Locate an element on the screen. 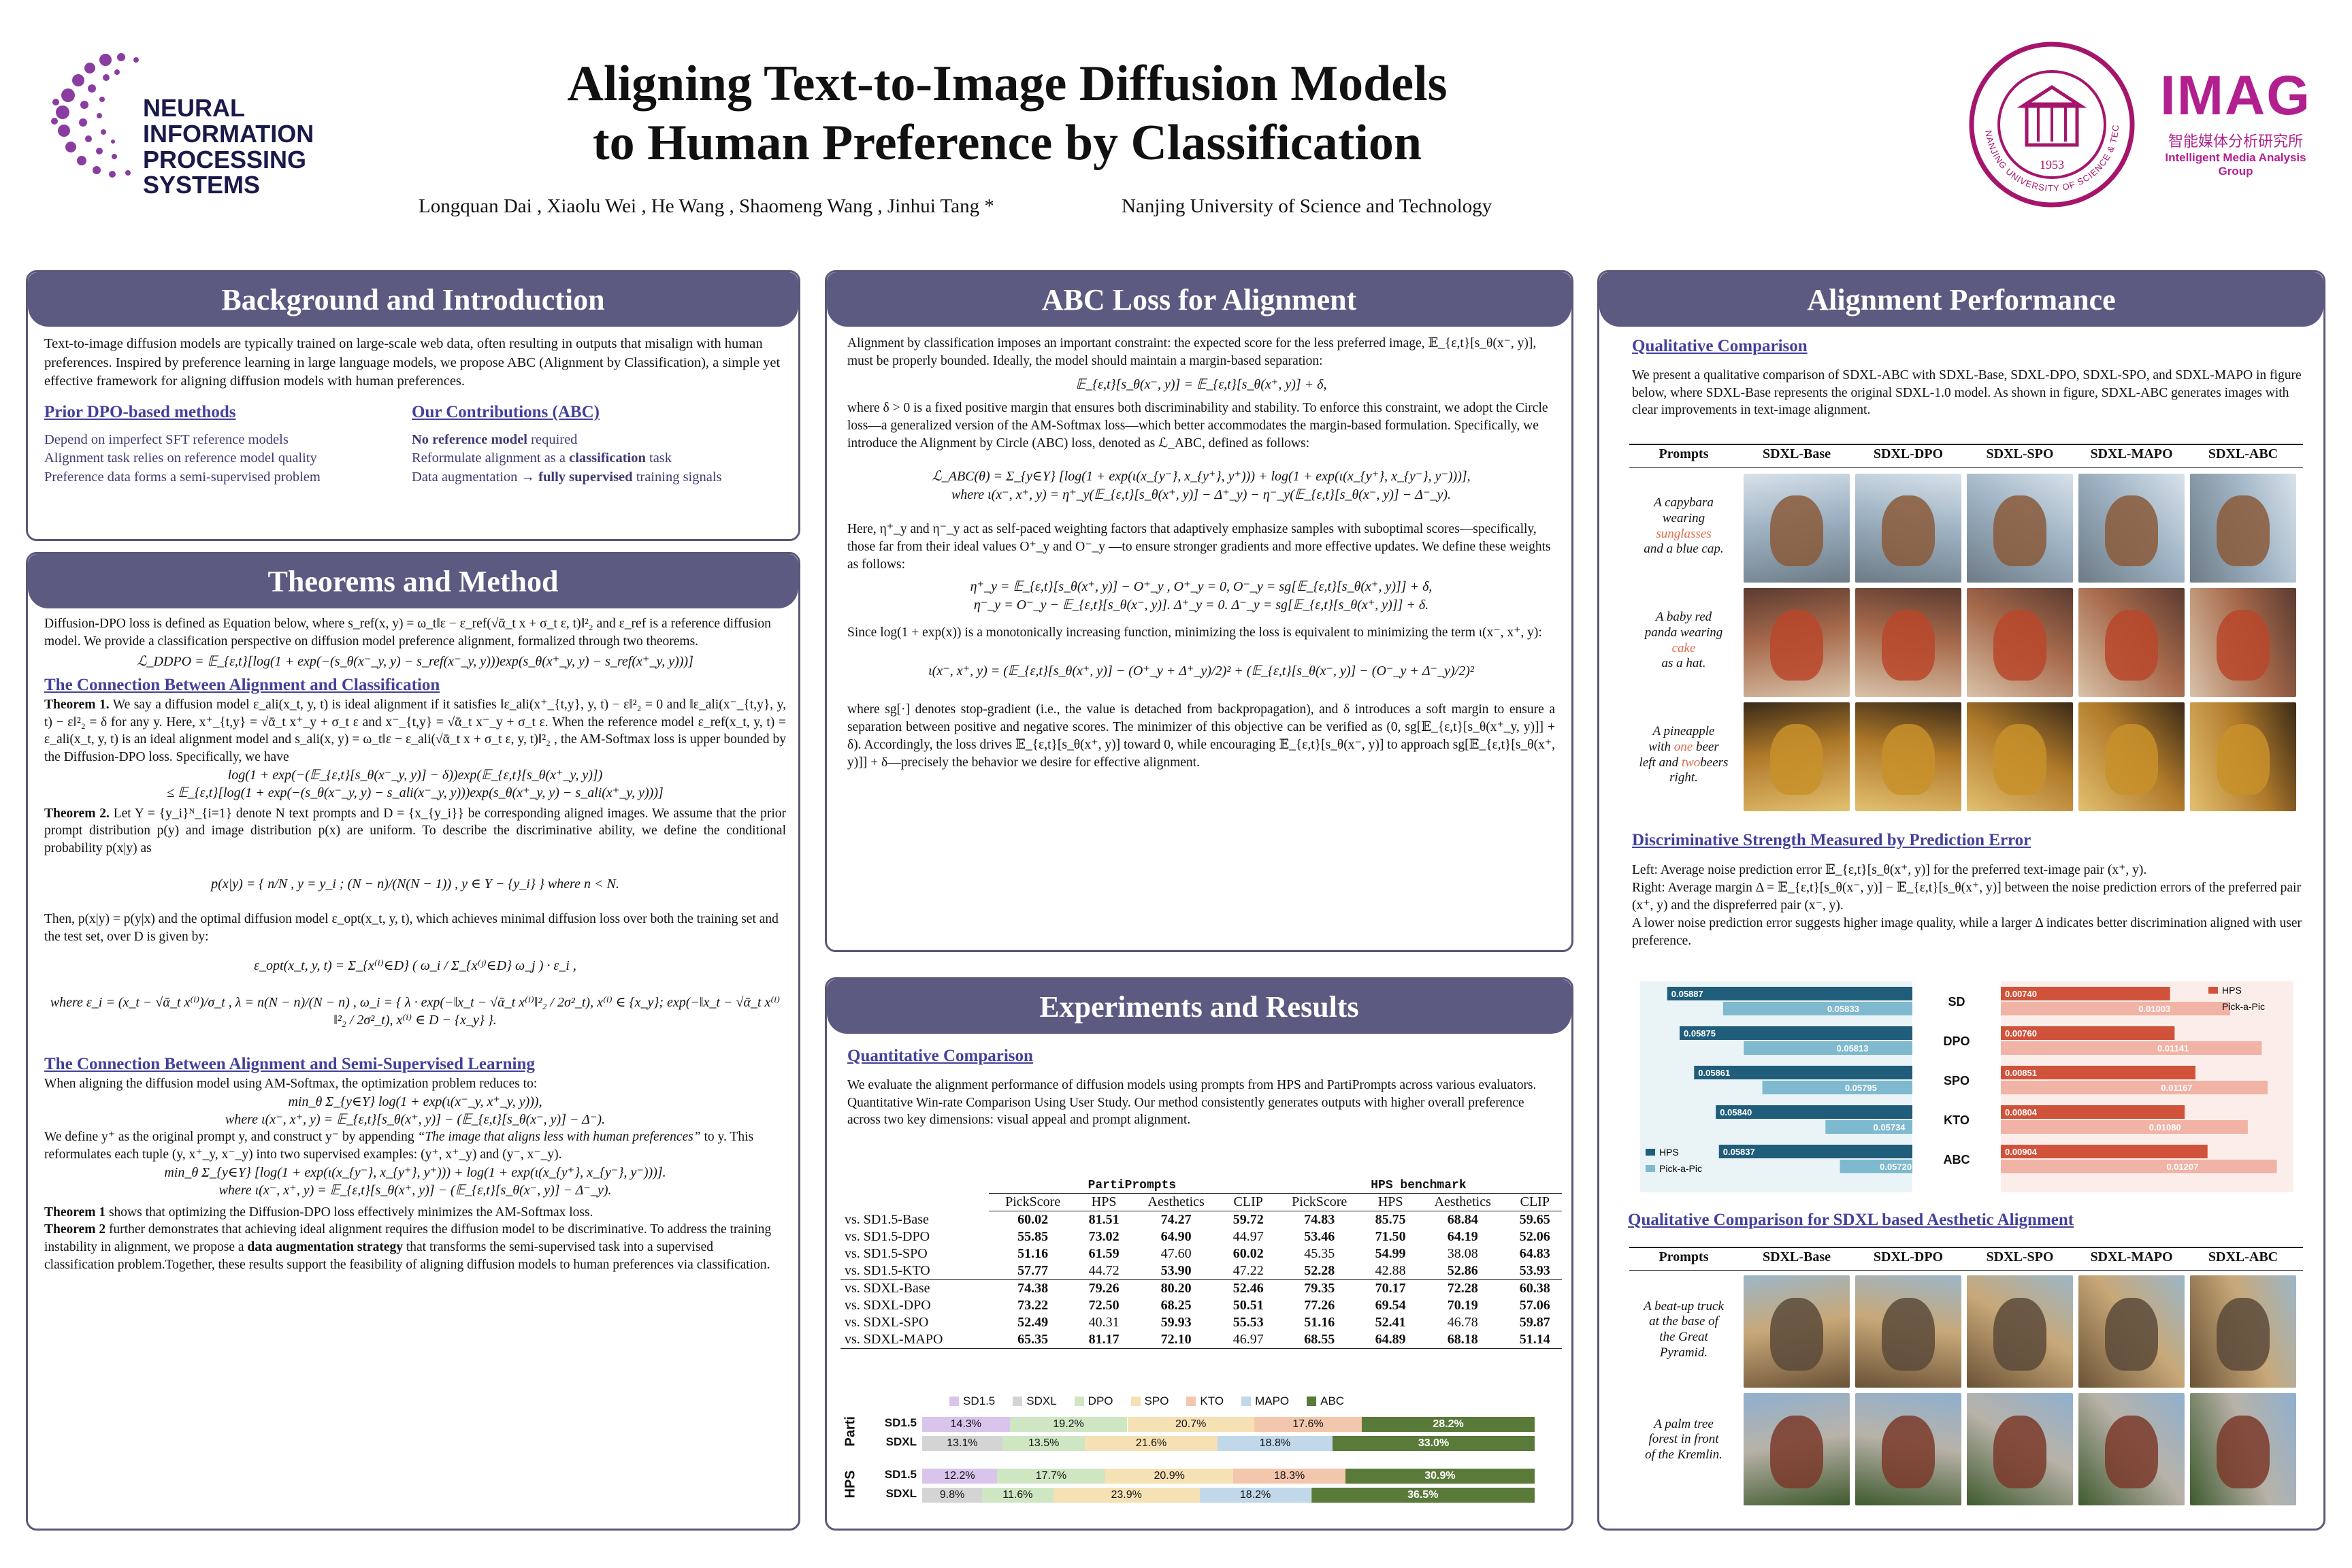  table-cell: 57.77 is located at coordinates (1033, 1270).